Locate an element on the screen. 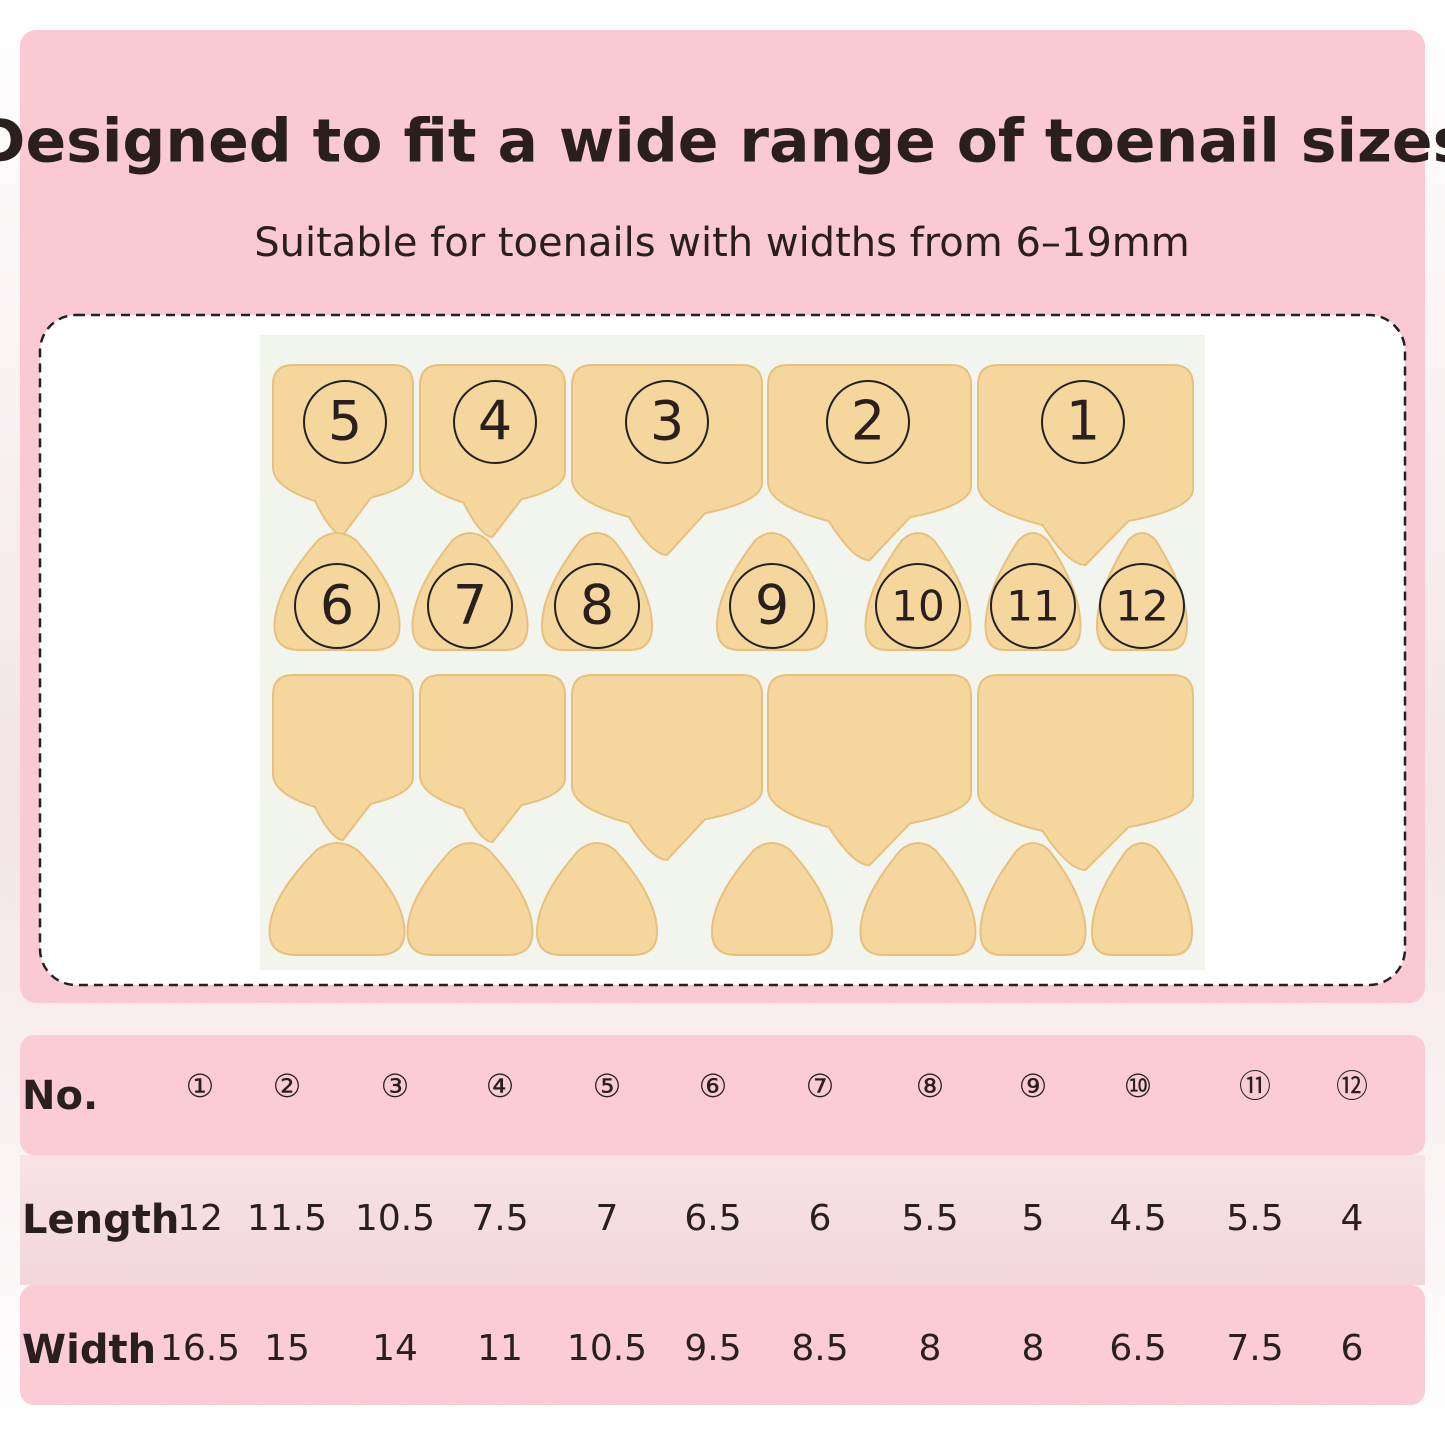 This screenshot has height=1449, width=1445. sticker-label: 4 is located at coordinates (495, 421).